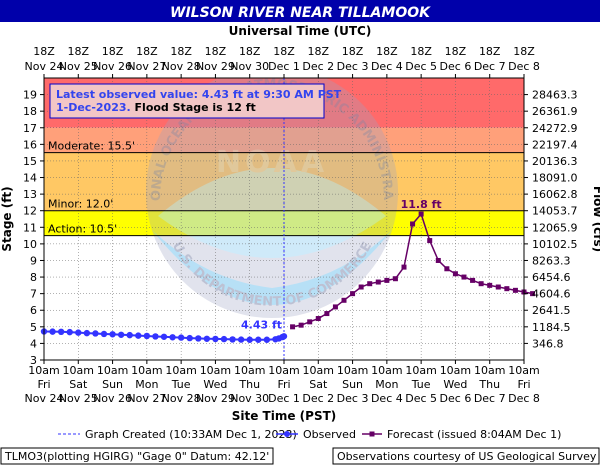 This screenshot has width=600, height=465. Describe the element at coordinates (215, 384) in the screenshot. I see `local-tick-weekday: Wed` at that location.